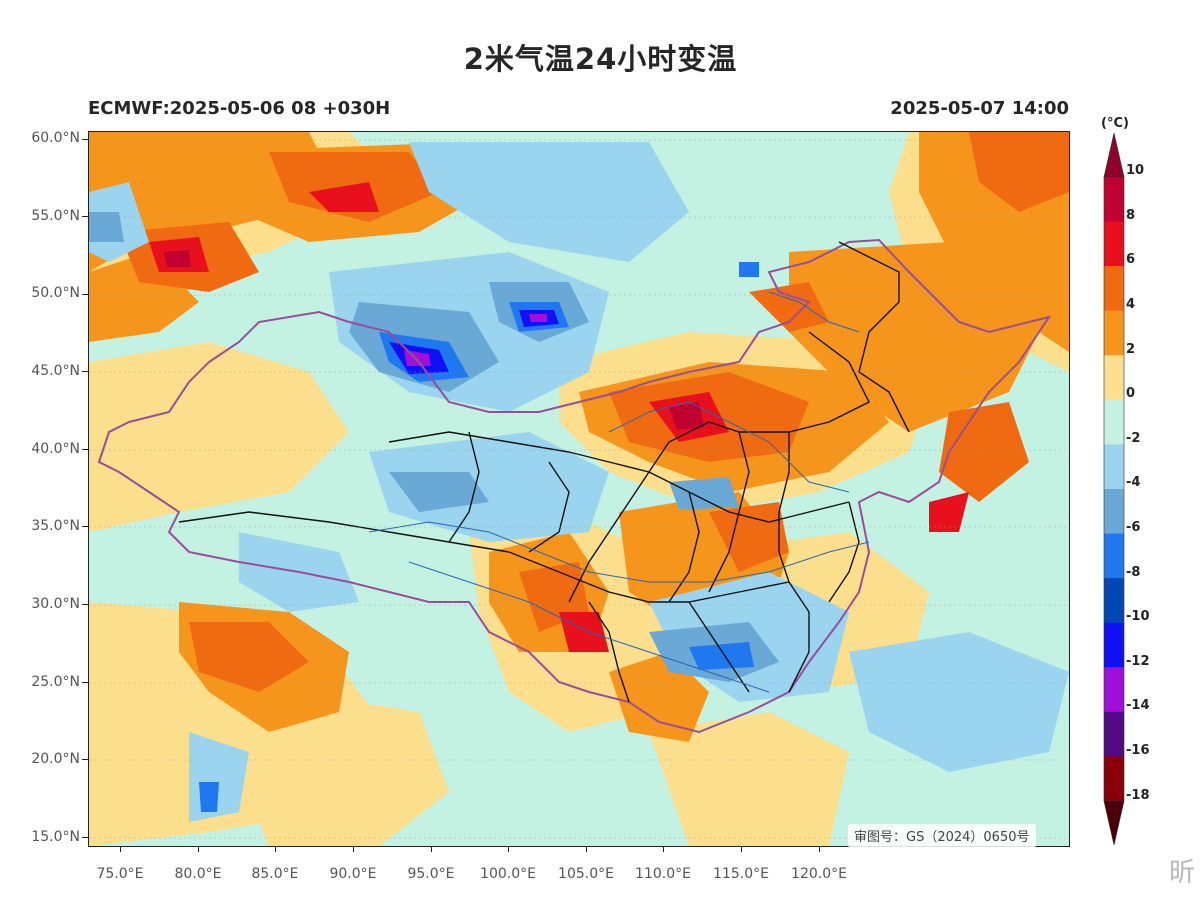 The height and width of the screenshot is (900, 1201). I want to click on lat-label-45: 45.0°N, so click(55, 371).